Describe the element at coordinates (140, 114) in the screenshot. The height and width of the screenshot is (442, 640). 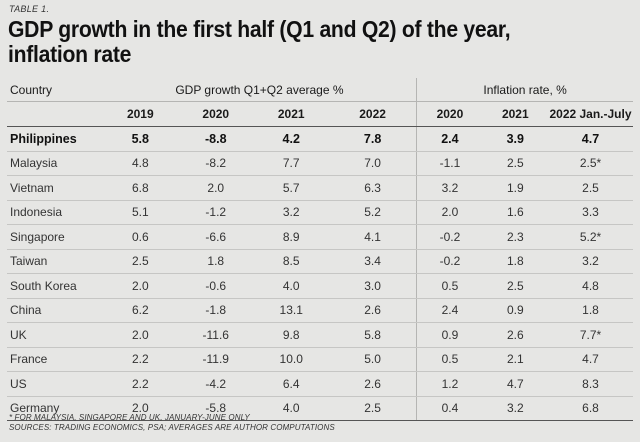
I see `column-header: 2019` at that location.